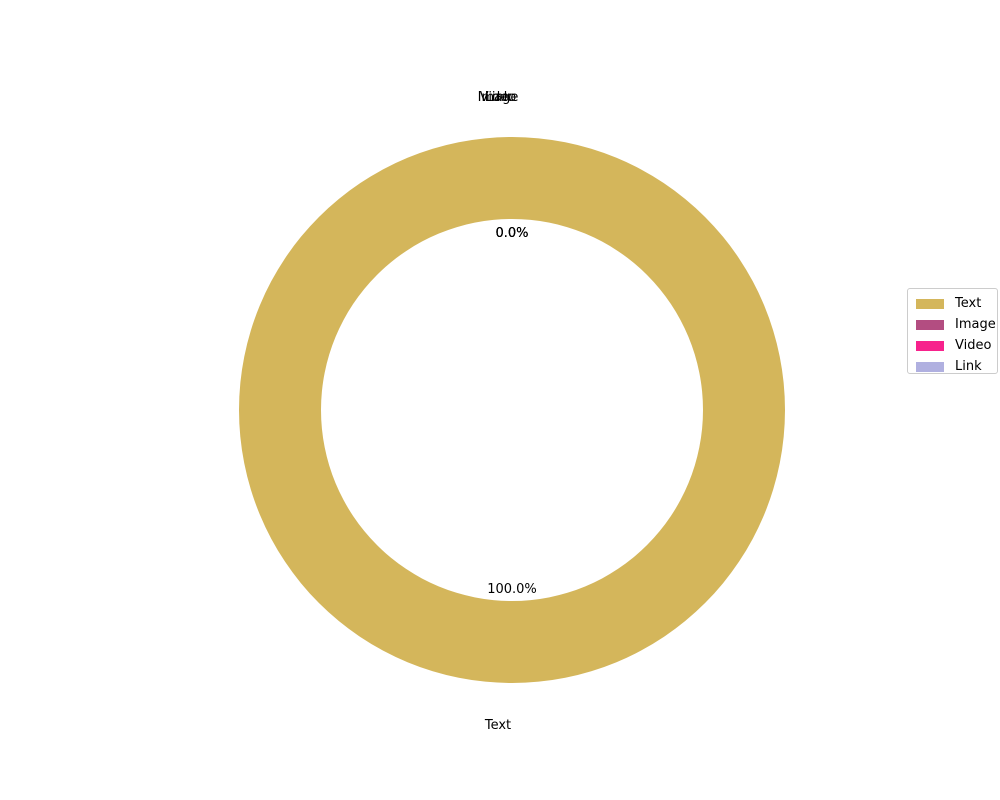 The height and width of the screenshot is (800, 1000). I want to click on legend-label-link: Link, so click(968, 366).